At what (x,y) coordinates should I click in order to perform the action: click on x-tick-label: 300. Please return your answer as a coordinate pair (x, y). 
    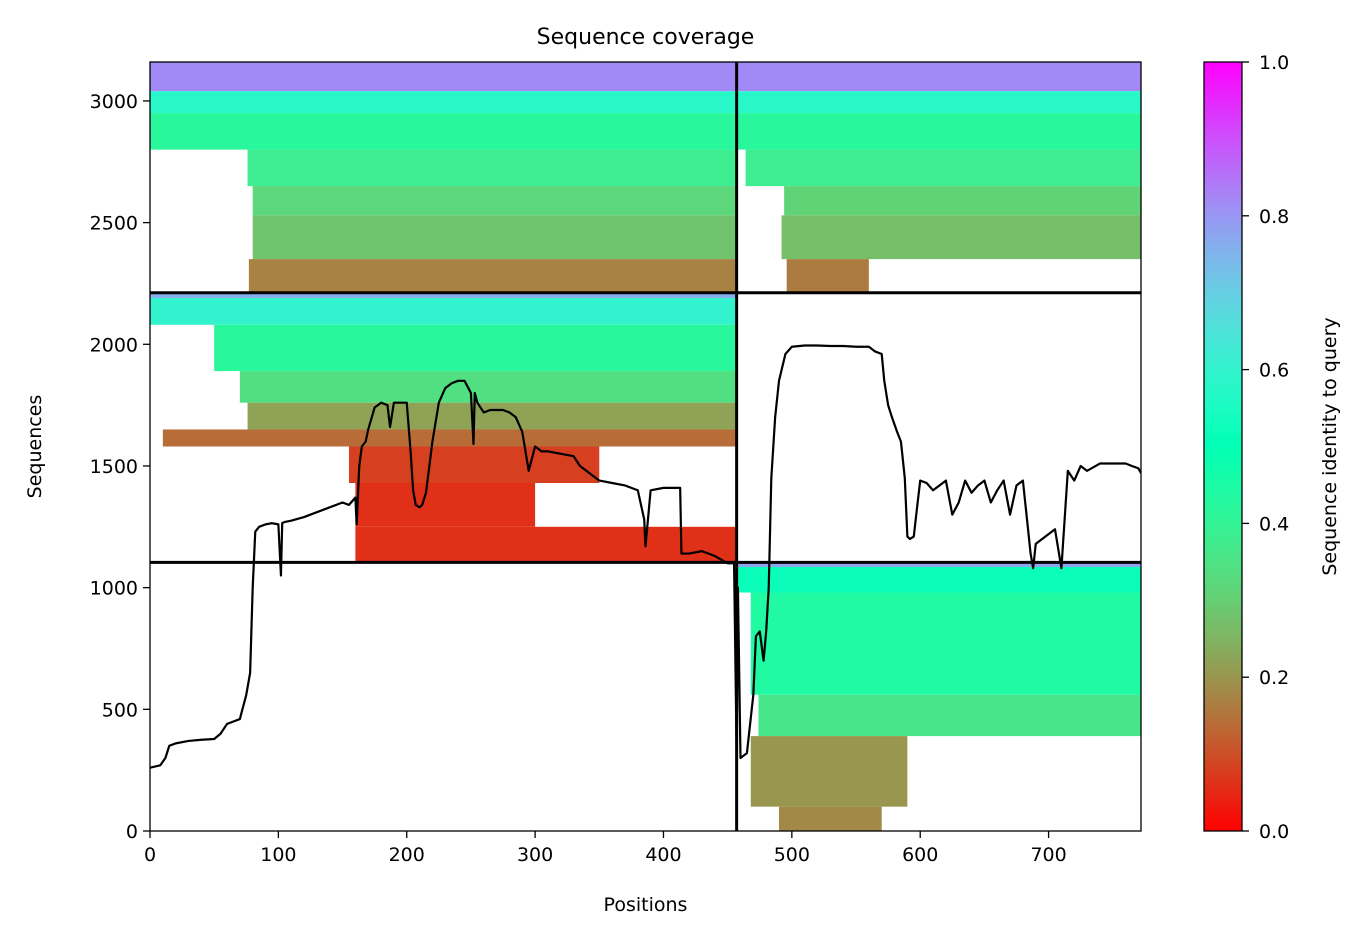
    Looking at the image, I should click on (535, 855).